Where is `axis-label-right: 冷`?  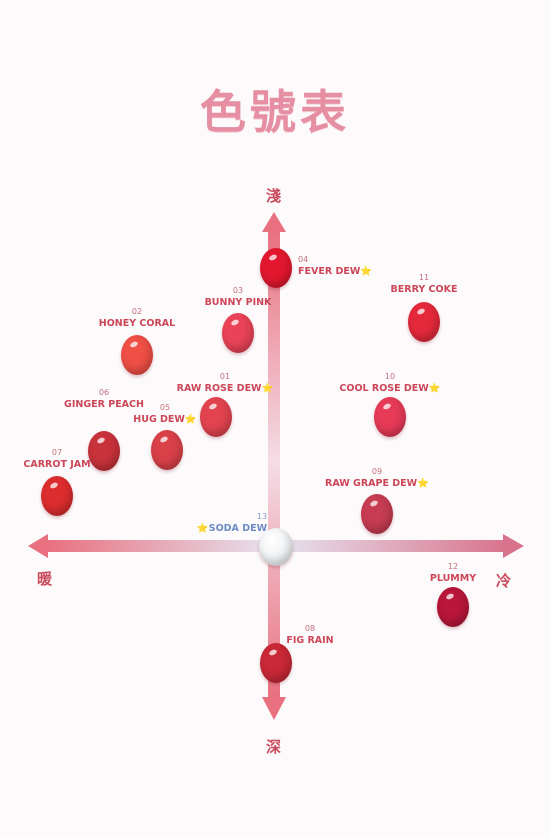
axis-label-right: 冷 is located at coordinates (504, 581).